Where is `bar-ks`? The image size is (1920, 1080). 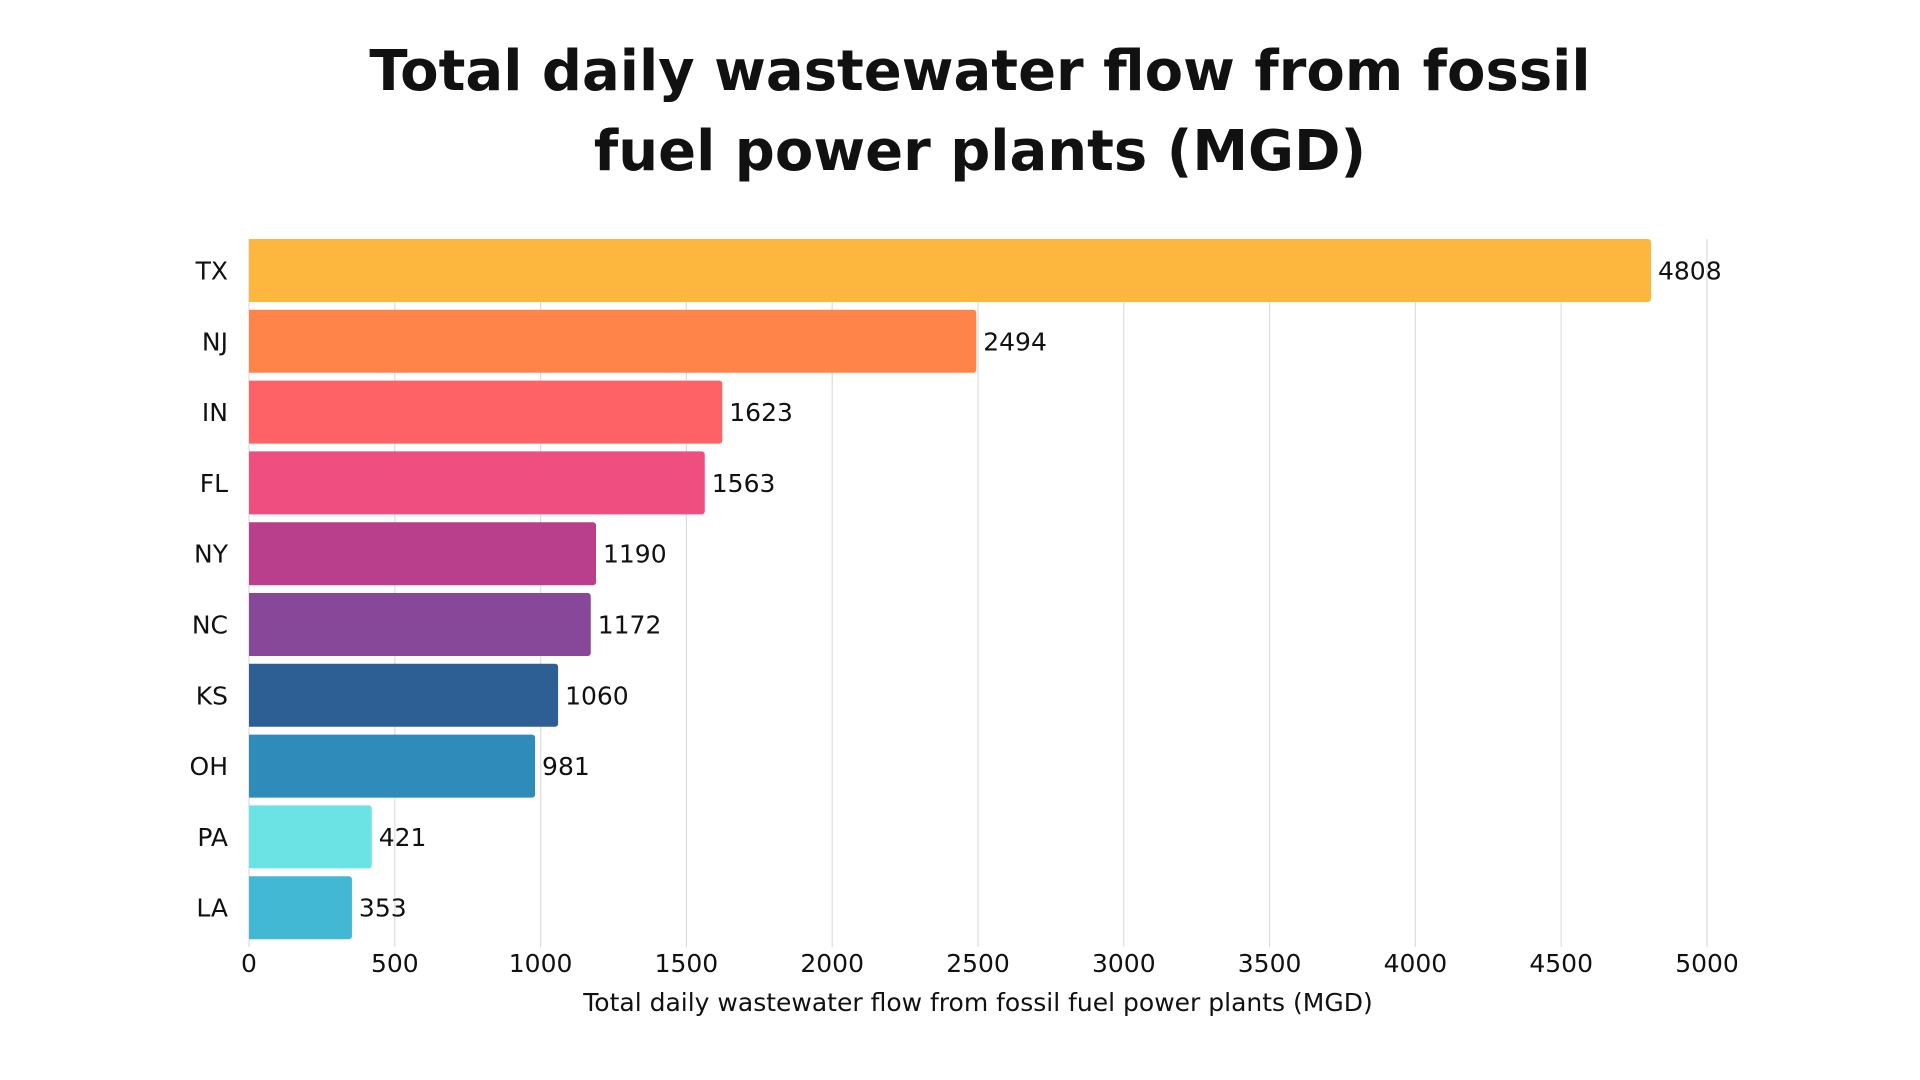
bar-ks is located at coordinates (404, 695).